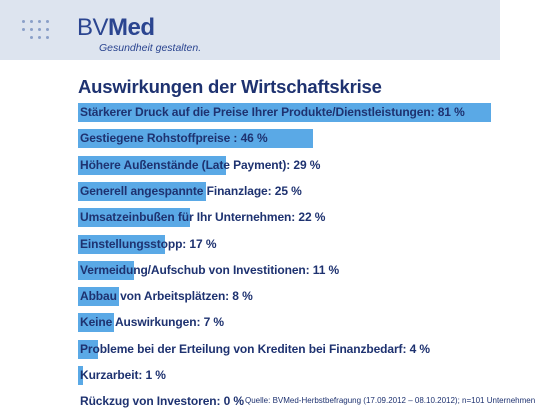 The height and width of the screenshot is (414, 552). I want to click on bar-label: Gestiegene Rohstoffpreise : 46 %, so click(174, 138).